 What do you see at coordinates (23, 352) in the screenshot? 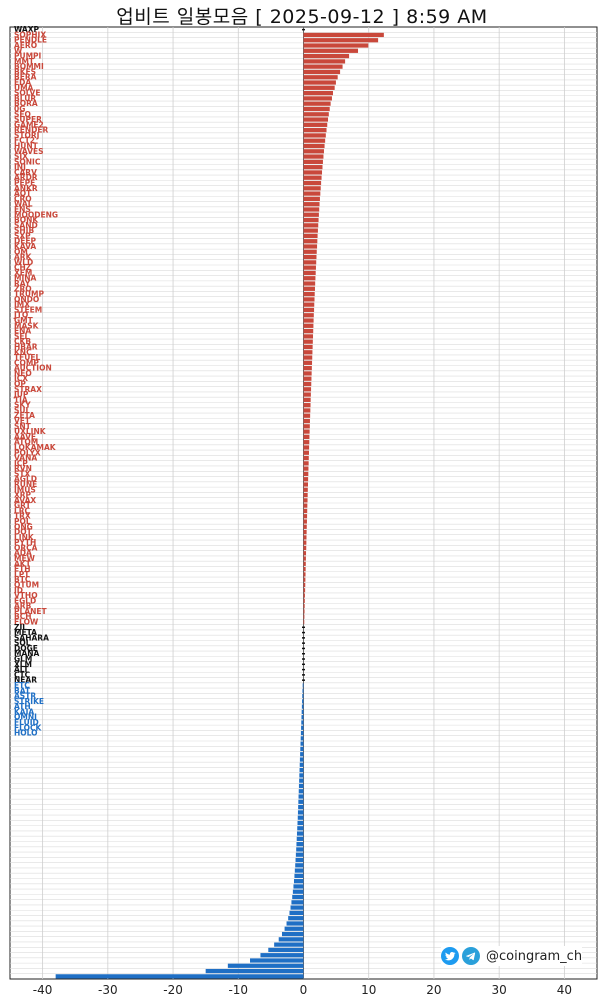
I see `bar-label: KNC` at bounding box center [23, 352].